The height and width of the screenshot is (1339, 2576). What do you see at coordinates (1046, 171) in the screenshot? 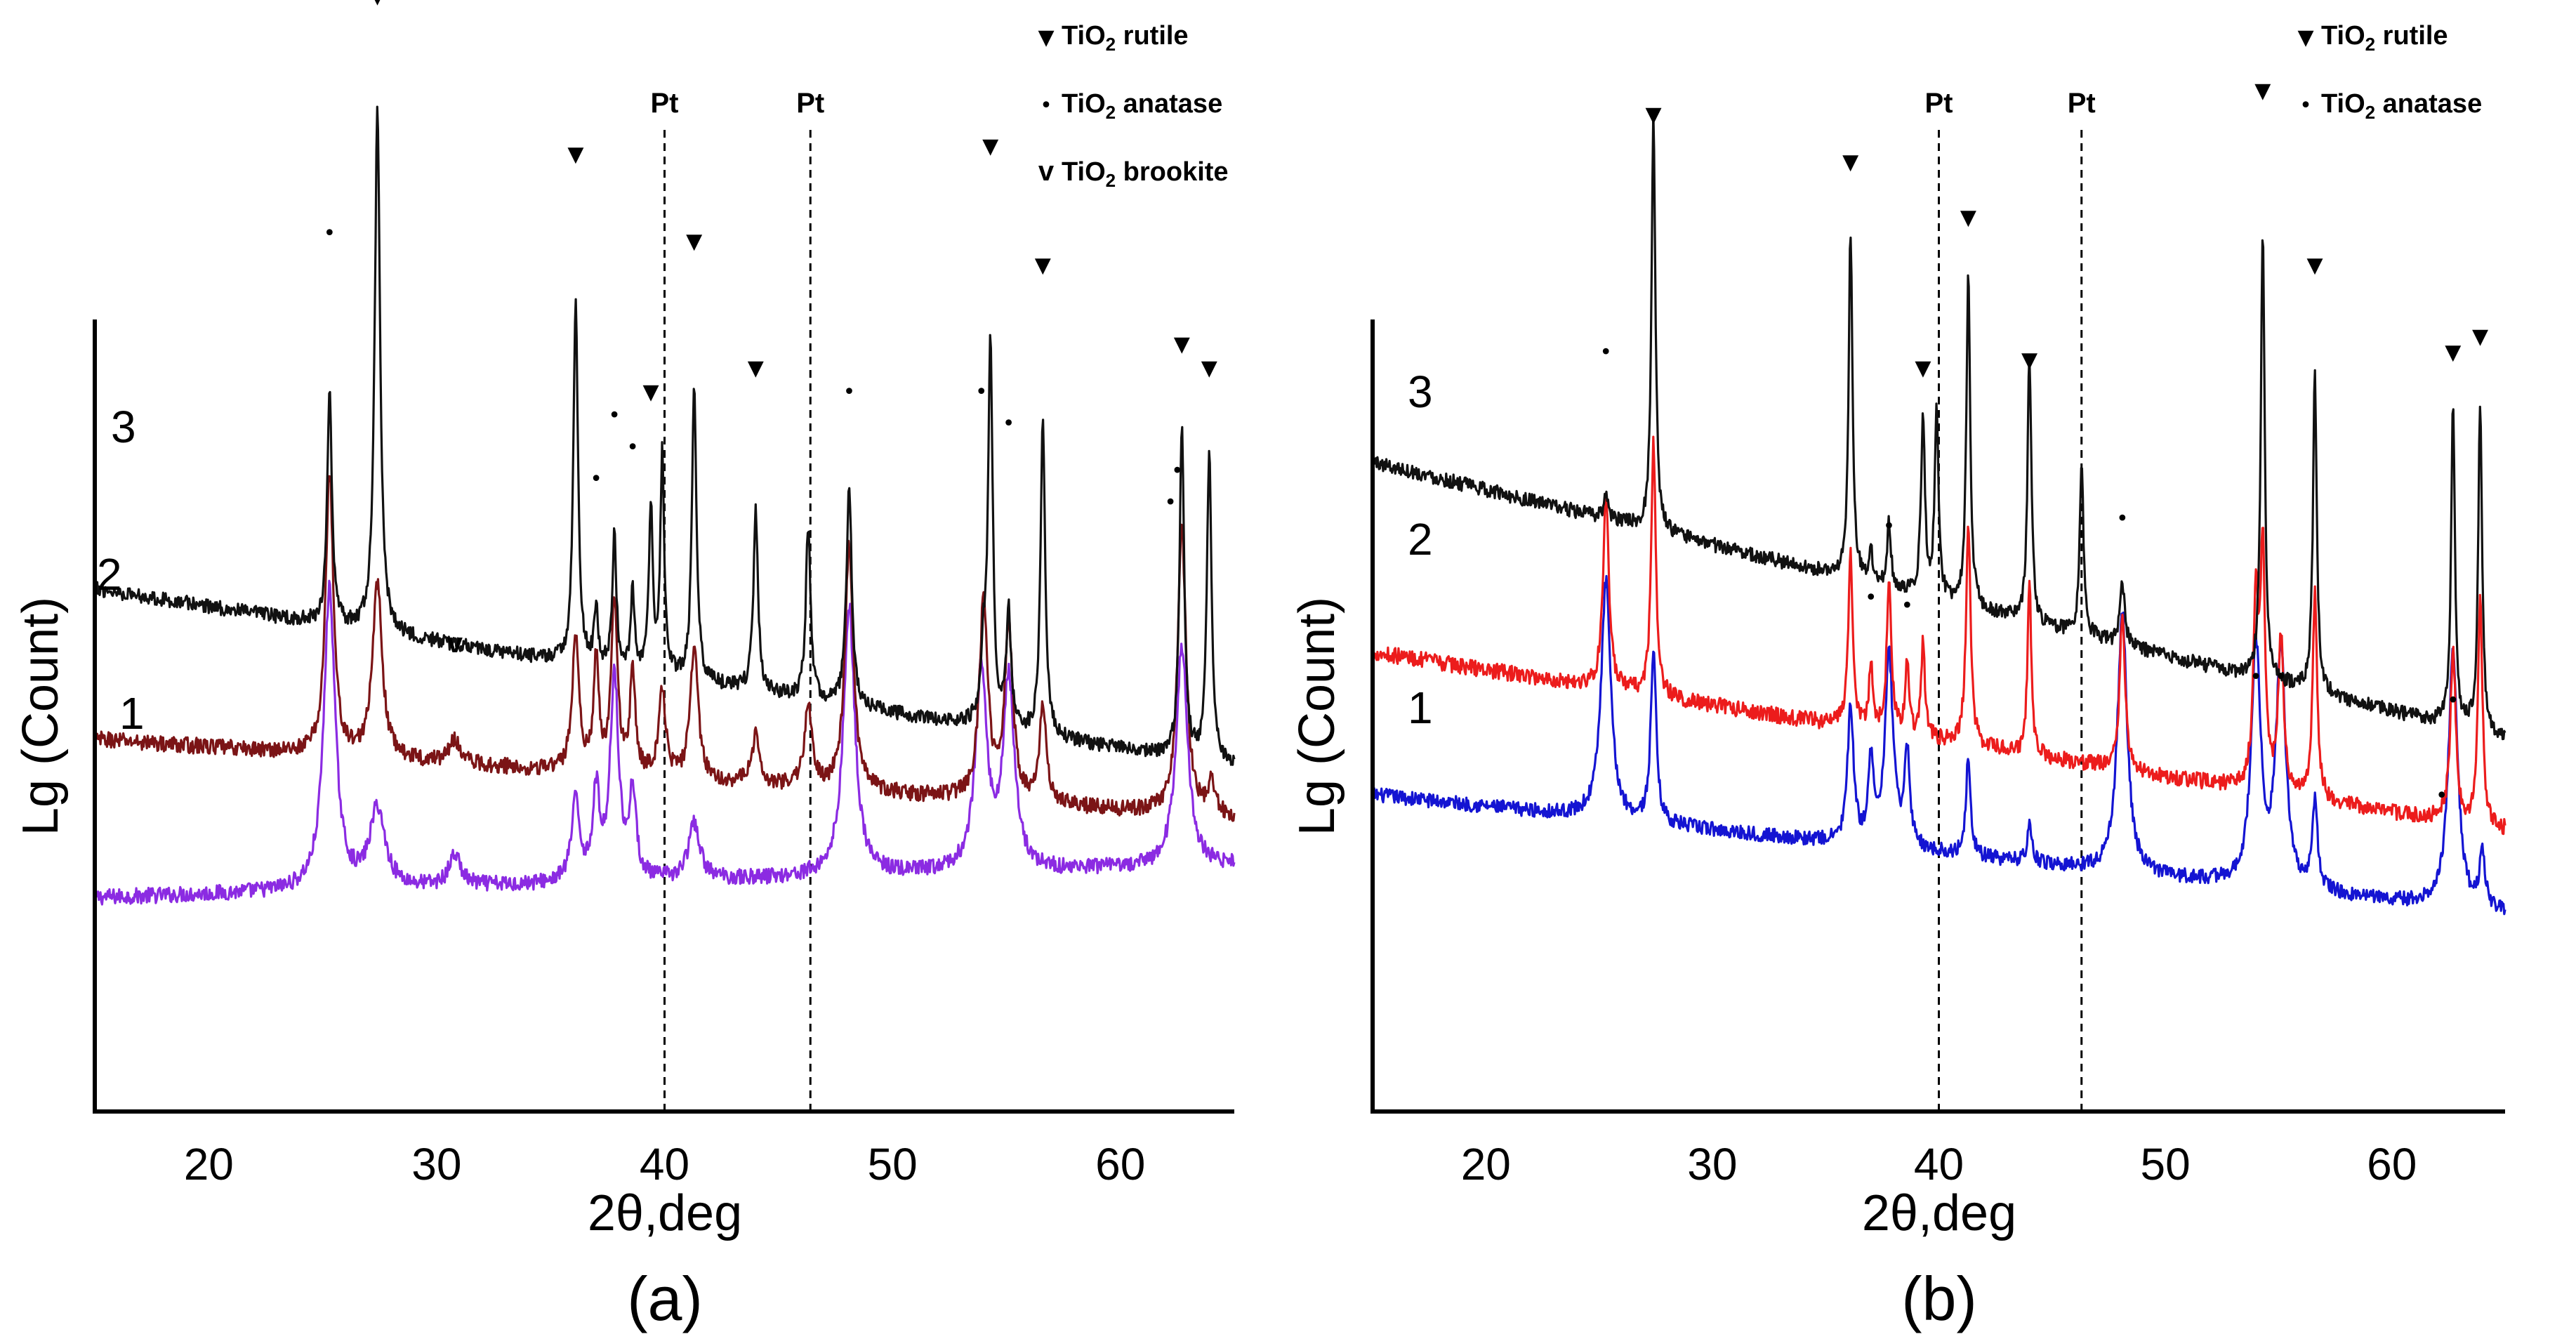
I see `legend-marker: v` at bounding box center [1046, 171].